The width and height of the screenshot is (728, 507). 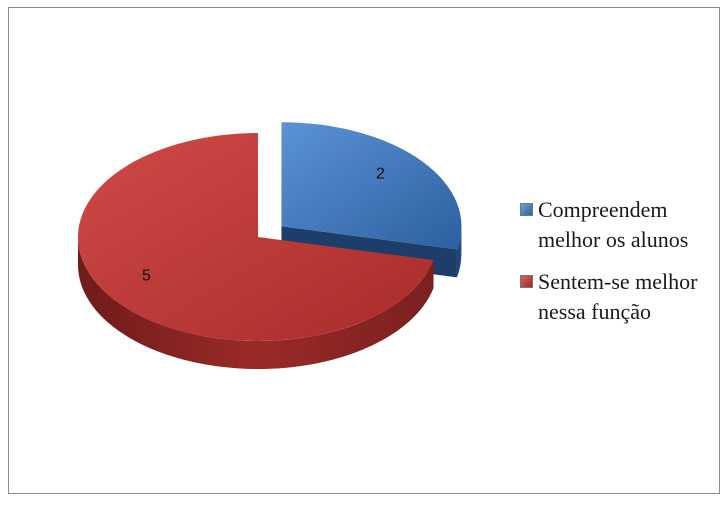 I want to click on data-label-1: 5, so click(x=146, y=276).